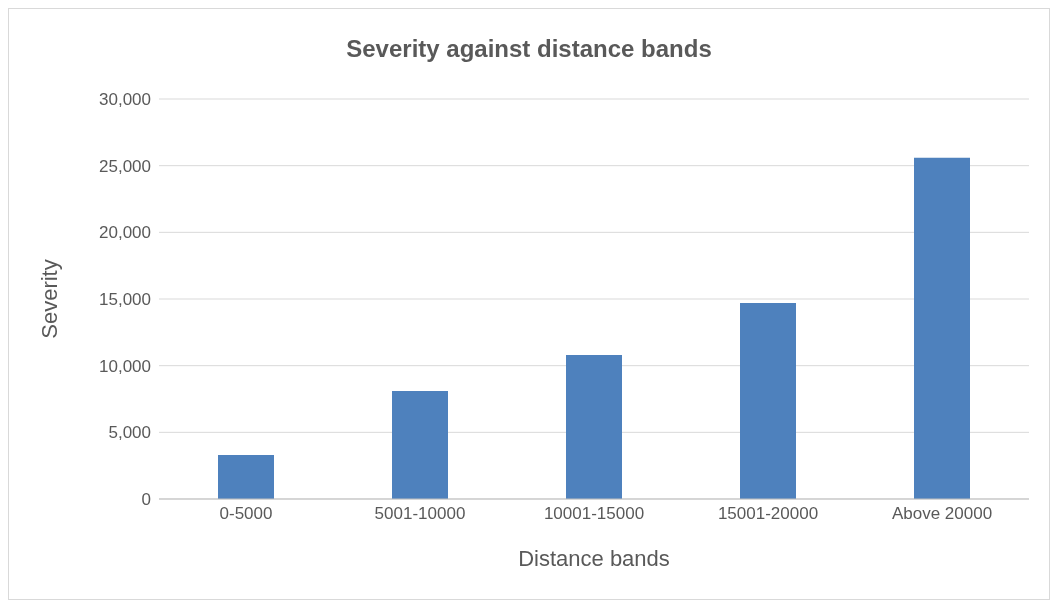 This screenshot has height=601, width=1052. What do you see at coordinates (594, 514) in the screenshot?
I see `x-tick-label: 10001-15000` at bounding box center [594, 514].